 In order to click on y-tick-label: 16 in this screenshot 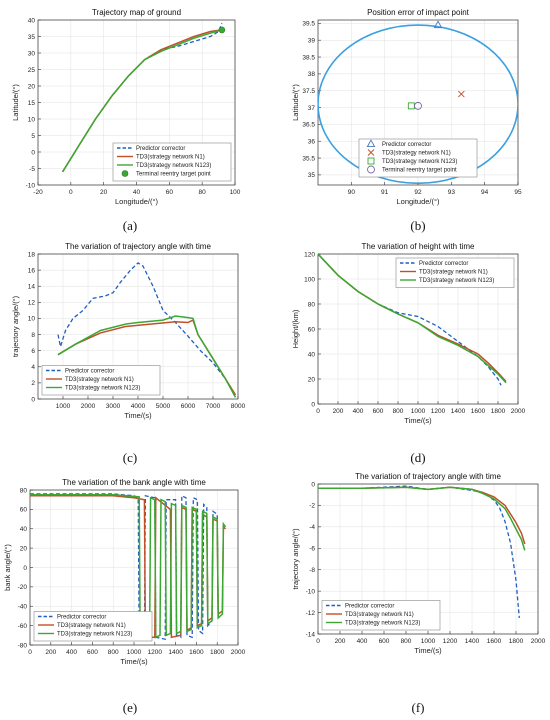, I will do `click(32, 270)`.